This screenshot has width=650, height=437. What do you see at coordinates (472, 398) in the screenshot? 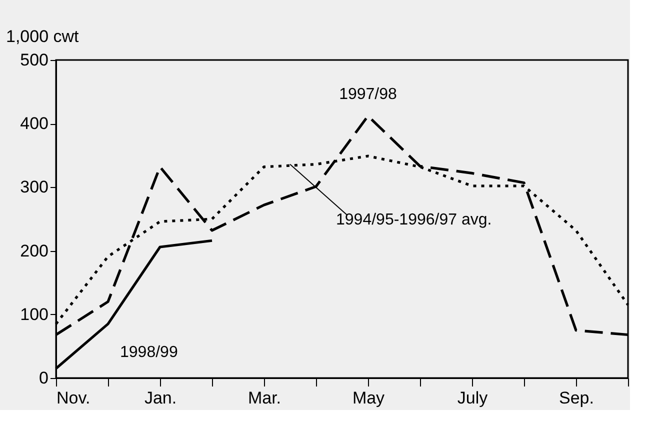
I see `x-tick-label: July` at bounding box center [472, 398].